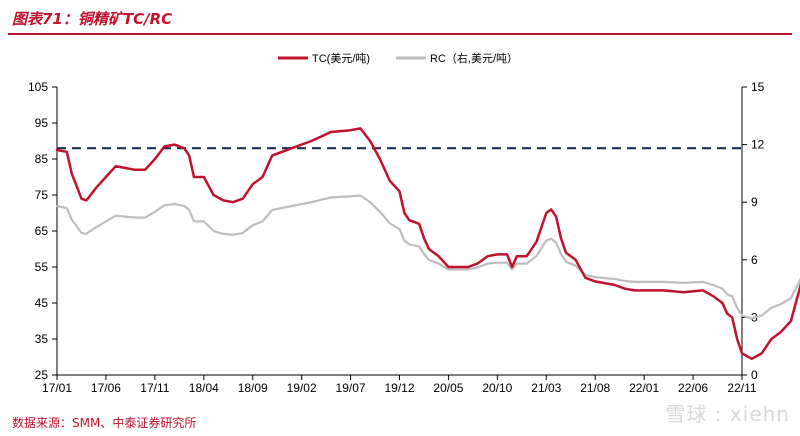 Image resolution: width=800 pixels, height=436 pixels. I want to click on x-tick-label: 18/04, so click(204, 388).